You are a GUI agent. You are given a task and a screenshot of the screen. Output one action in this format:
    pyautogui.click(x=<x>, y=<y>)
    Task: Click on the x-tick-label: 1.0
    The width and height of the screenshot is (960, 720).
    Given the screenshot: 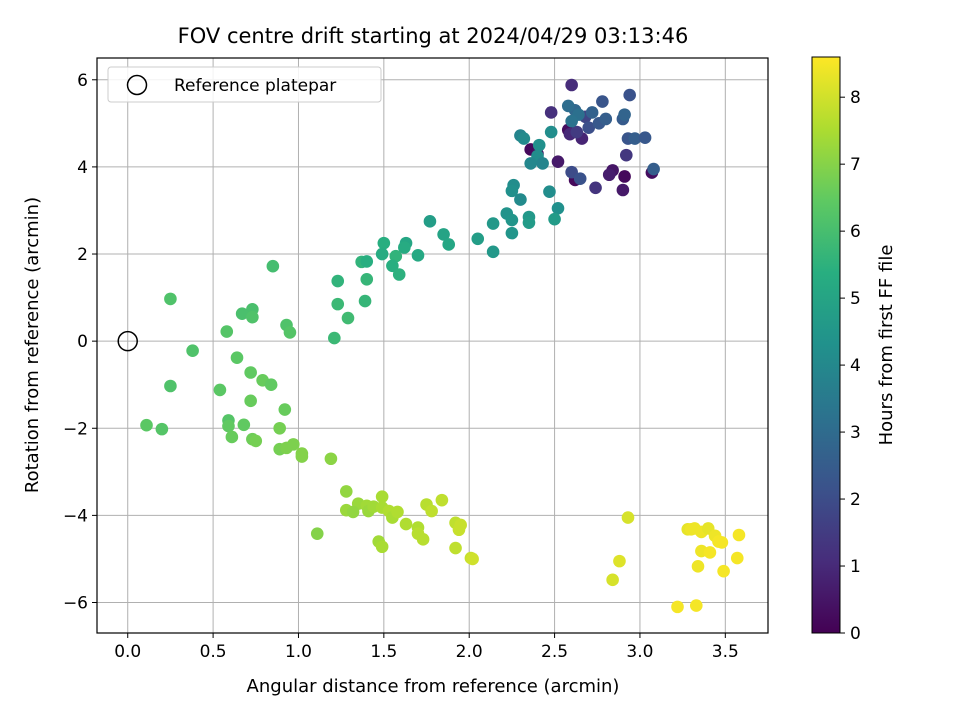 What is the action you would take?
    pyautogui.click(x=298, y=652)
    